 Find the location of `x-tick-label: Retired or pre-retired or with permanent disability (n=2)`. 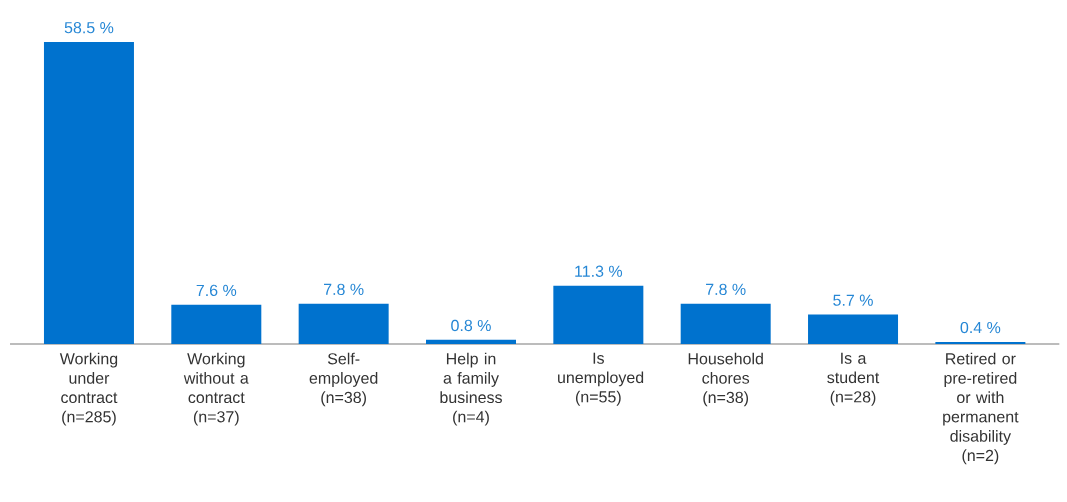

x-tick-label: Retired or pre-retired or with permanent disability (n=2) is located at coordinates (981, 408).